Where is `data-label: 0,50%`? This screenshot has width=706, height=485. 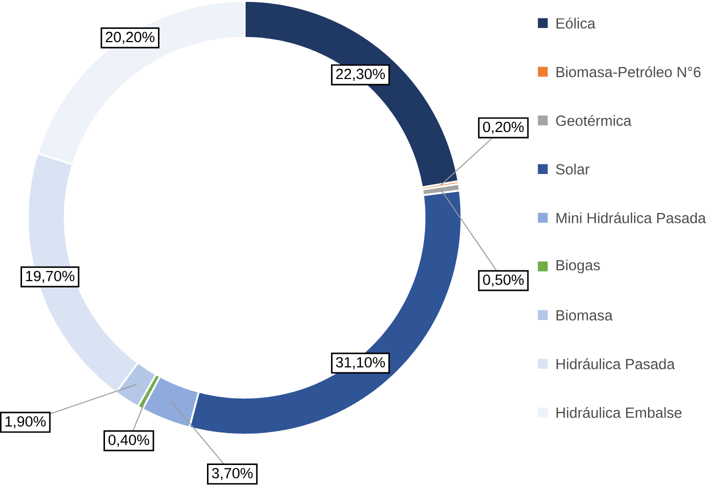 data-label: 0,50% is located at coordinates (503, 280).